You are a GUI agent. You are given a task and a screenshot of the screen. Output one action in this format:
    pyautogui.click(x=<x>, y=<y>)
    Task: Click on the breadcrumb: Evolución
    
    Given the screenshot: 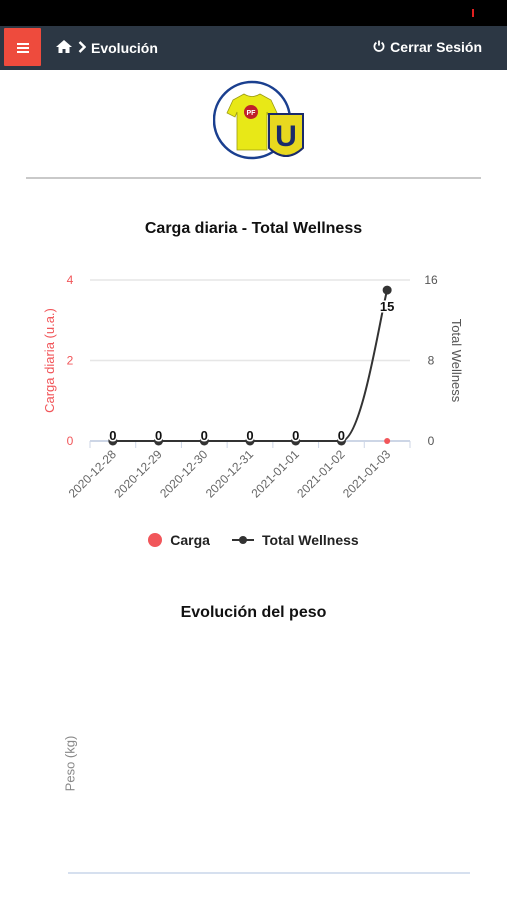 What is the action you would take?
    pyautogui.click(x=106, y=48)
    